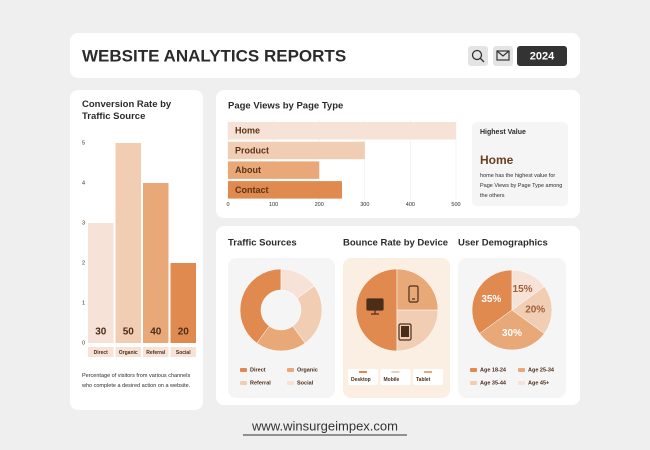 Image resolution: width=650 pixels, height=450 pixels. What do you see at coordinates (523, 289) in the screenshot?
I see `value-label: 15%` at bounding box center [523, 289].